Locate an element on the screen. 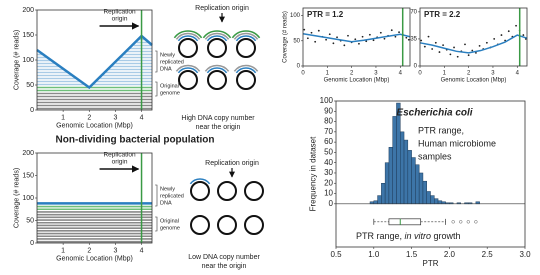 The image size is (540, 275). boxplot-label-part: growth is located at coordinates (446, 236).